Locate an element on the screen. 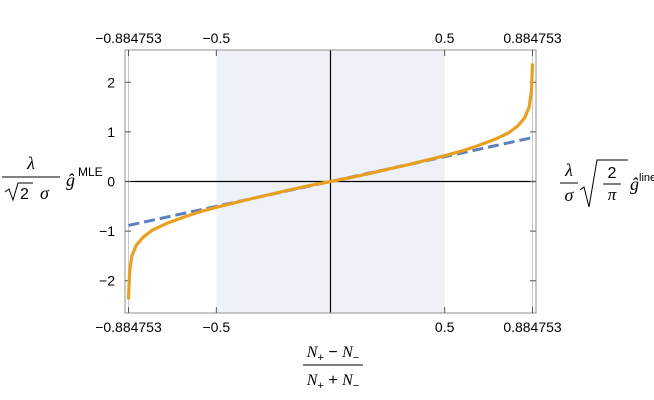 The image size is (654, 400). right-label-superscript: linear is located at coordinates (646, 178).